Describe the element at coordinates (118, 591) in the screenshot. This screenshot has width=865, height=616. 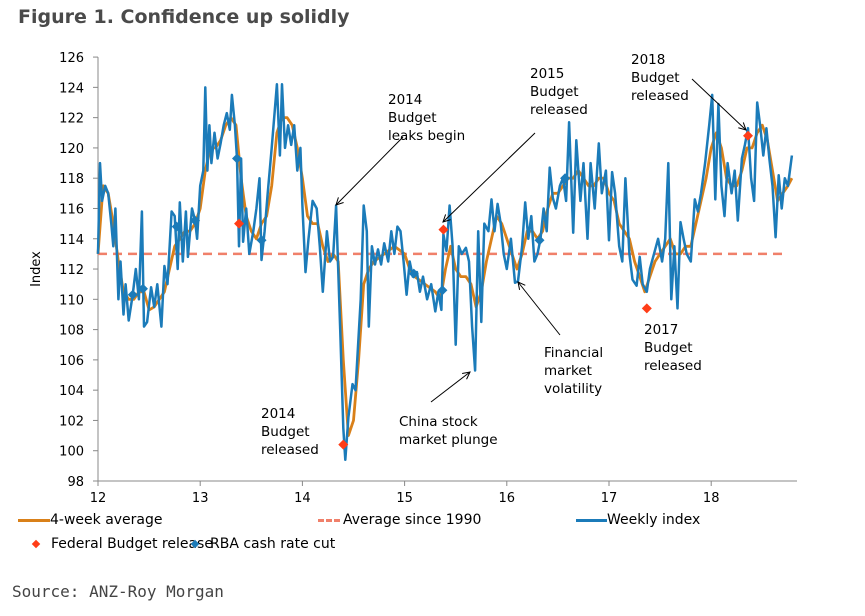
I see `source-note: Source: ANZ-Roy Morgan` at that location.